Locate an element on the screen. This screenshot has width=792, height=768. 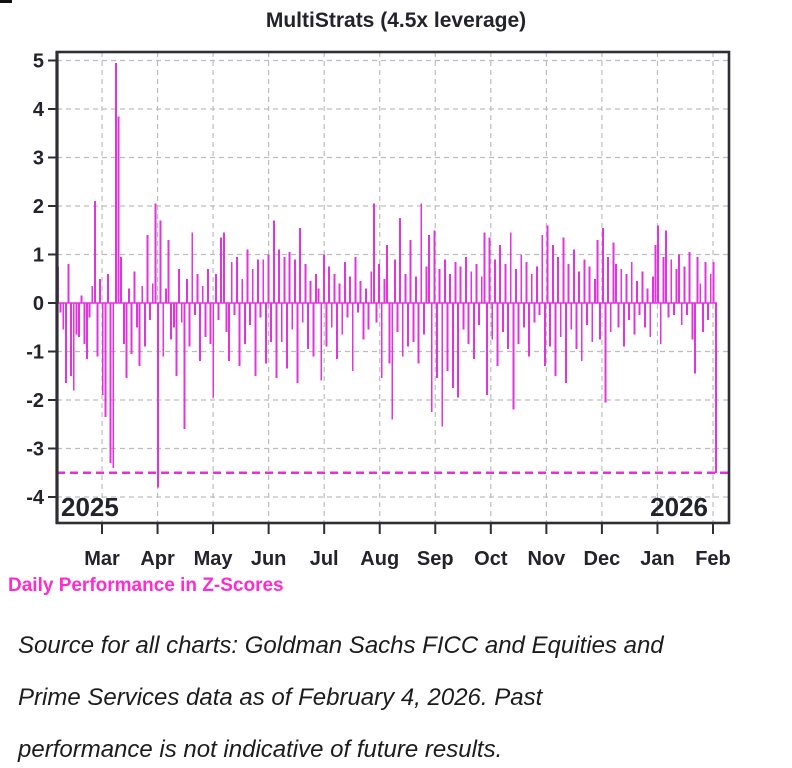
x-tick-label: Nov is located at coordinates (546, 559).